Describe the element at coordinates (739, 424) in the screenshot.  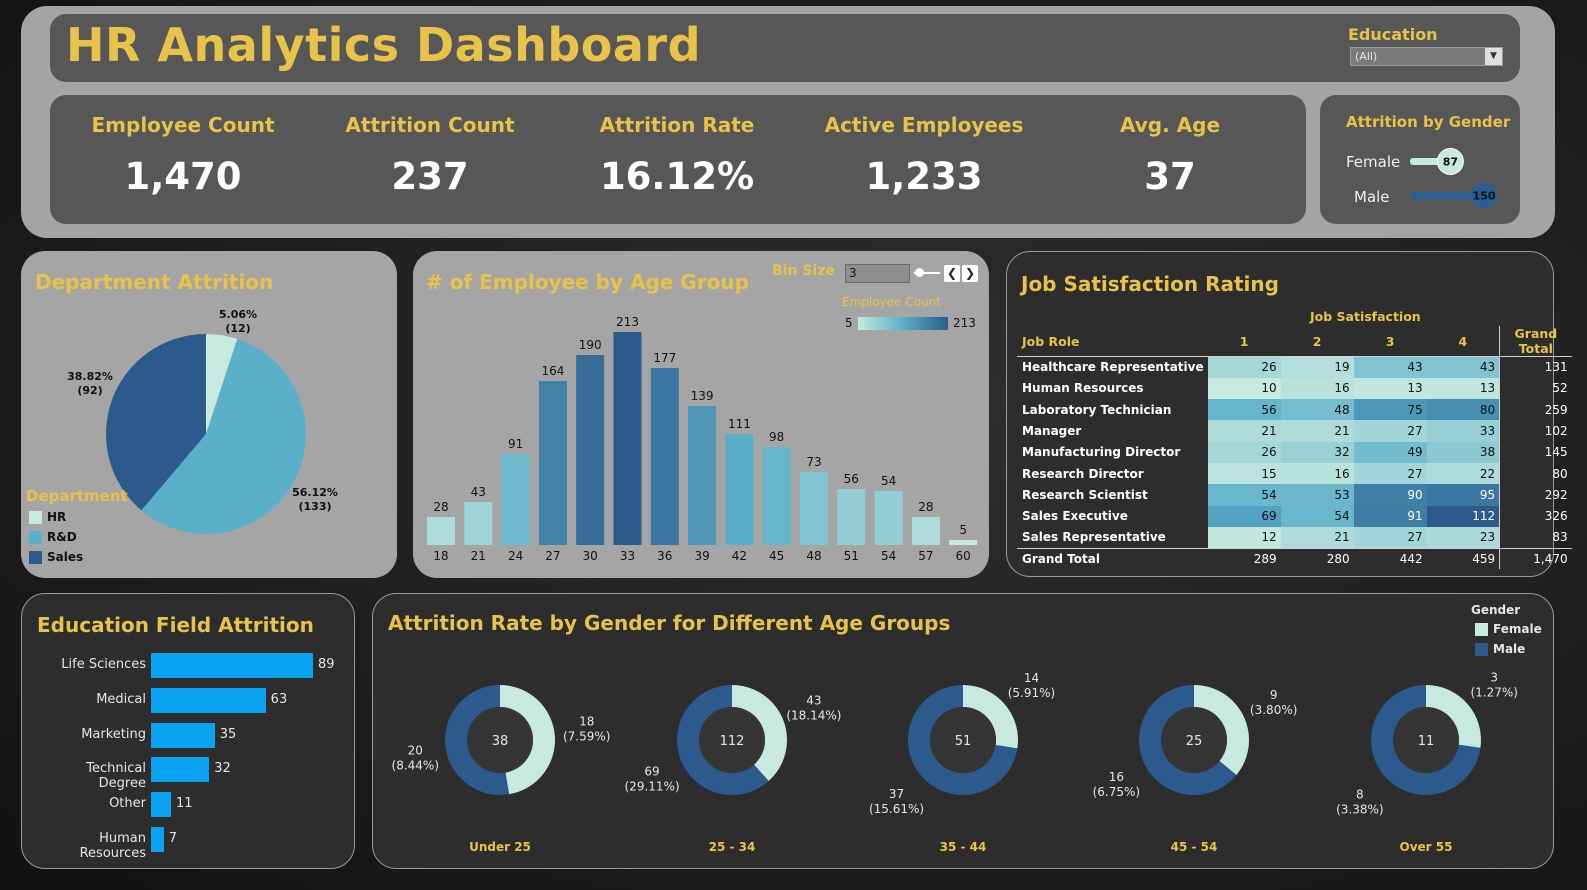
I see `age-bar-value: 111` at that location.